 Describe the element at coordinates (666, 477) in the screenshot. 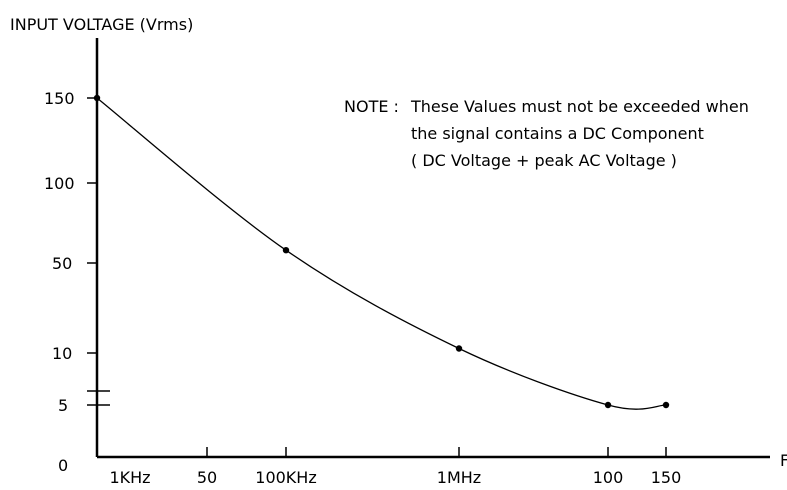

I see `x-tick-label: 150` at that location.